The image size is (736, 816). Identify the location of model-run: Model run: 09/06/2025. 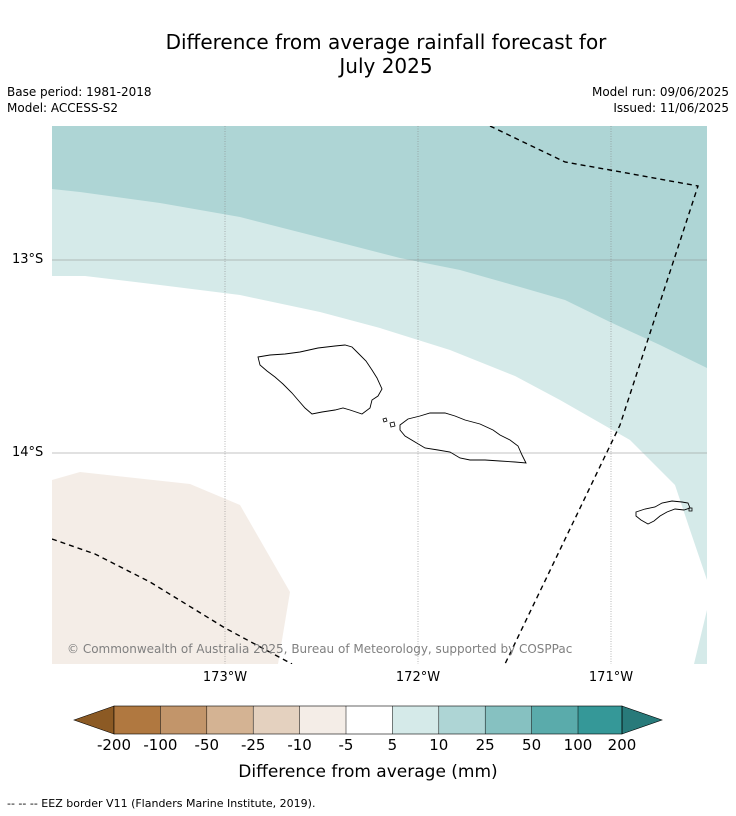
(660, 92).